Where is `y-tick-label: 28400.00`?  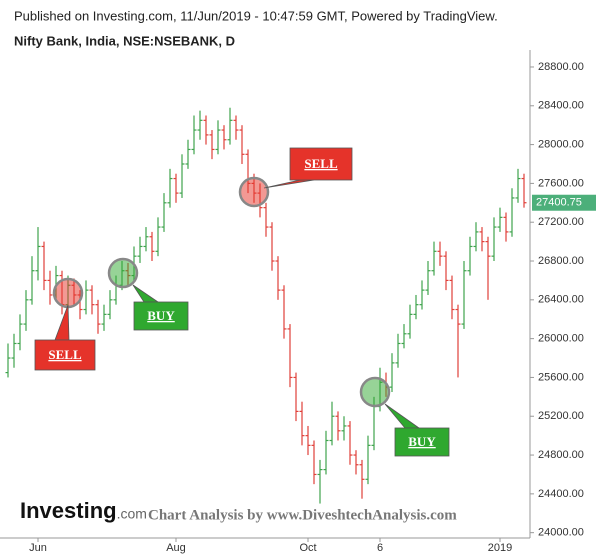
y-tick-label: 28400.00 is located at coordinates (561, 106).